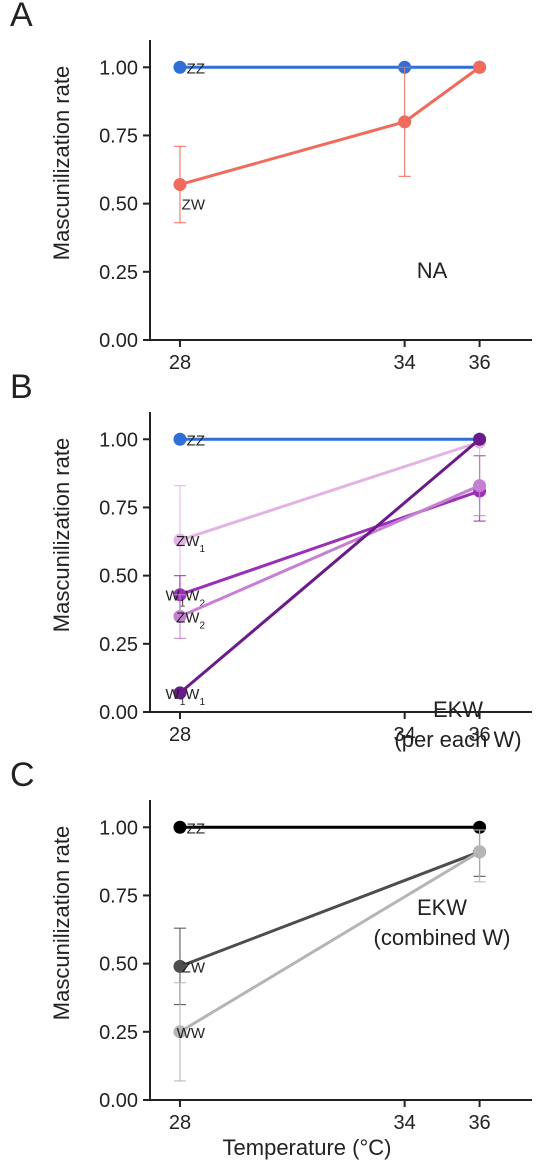 The image size is (544, 1173). I want to click on series-zw1: ZW1, so click(330, 515).